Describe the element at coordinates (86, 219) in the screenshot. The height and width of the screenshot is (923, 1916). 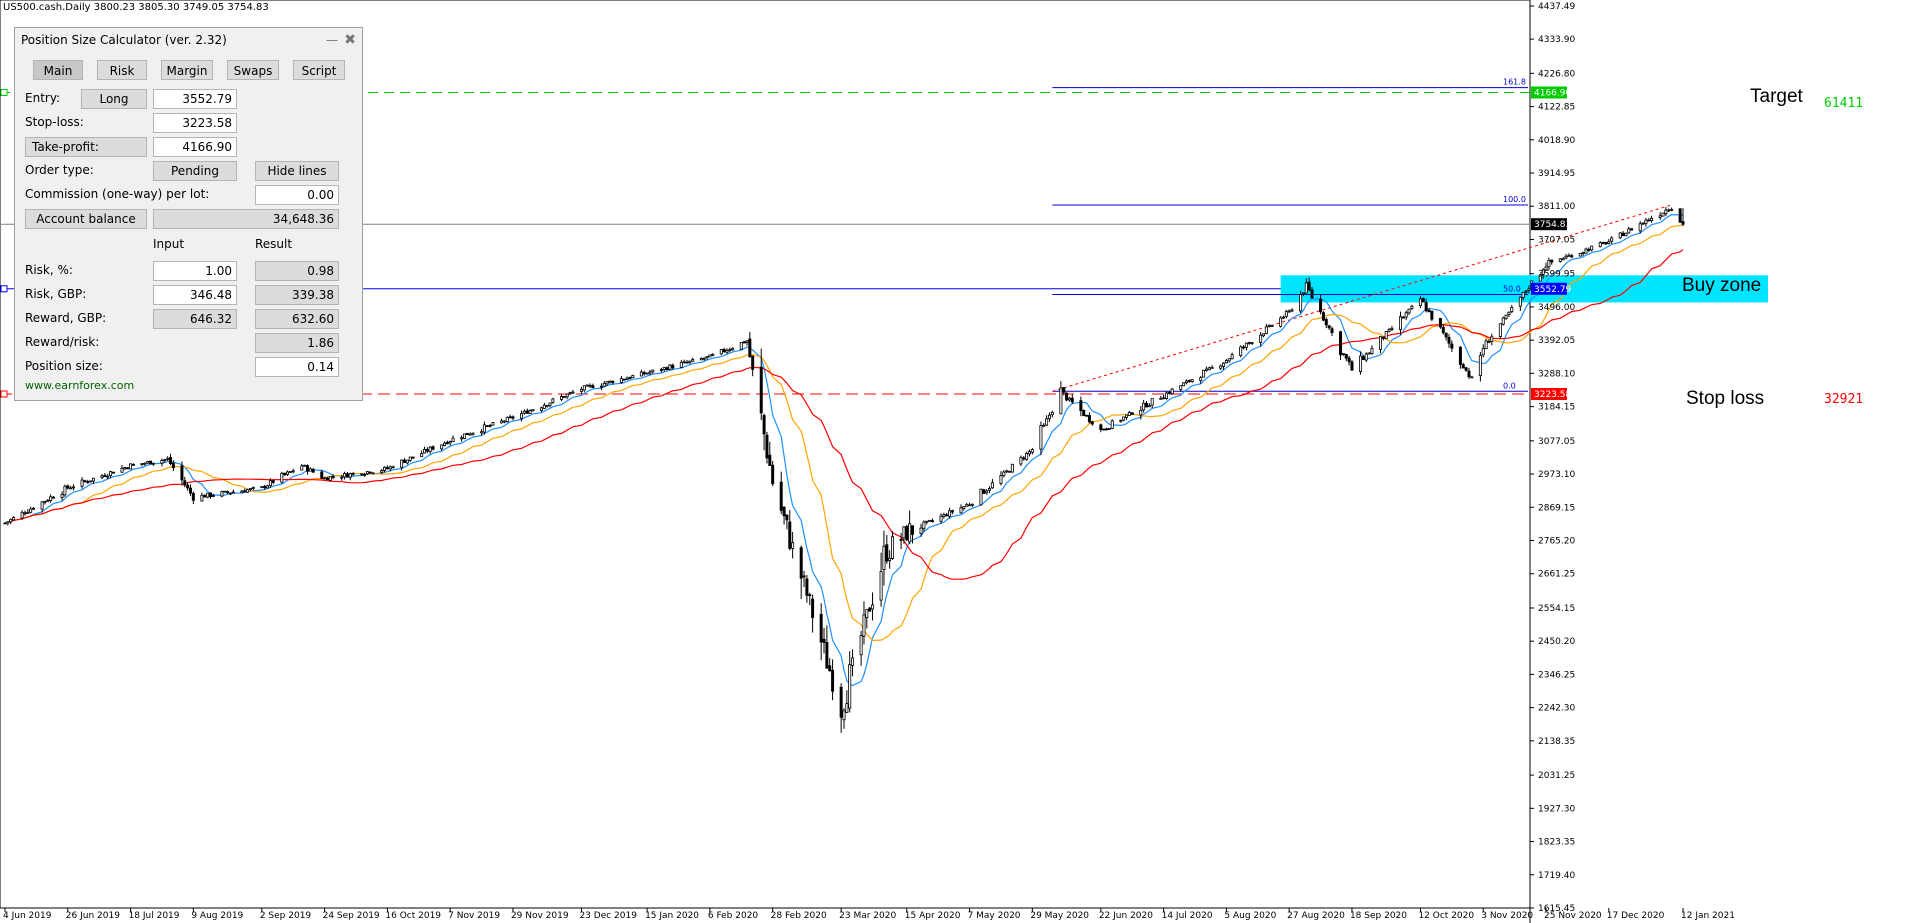
I see `account-balance-button: Account balance` at that location.